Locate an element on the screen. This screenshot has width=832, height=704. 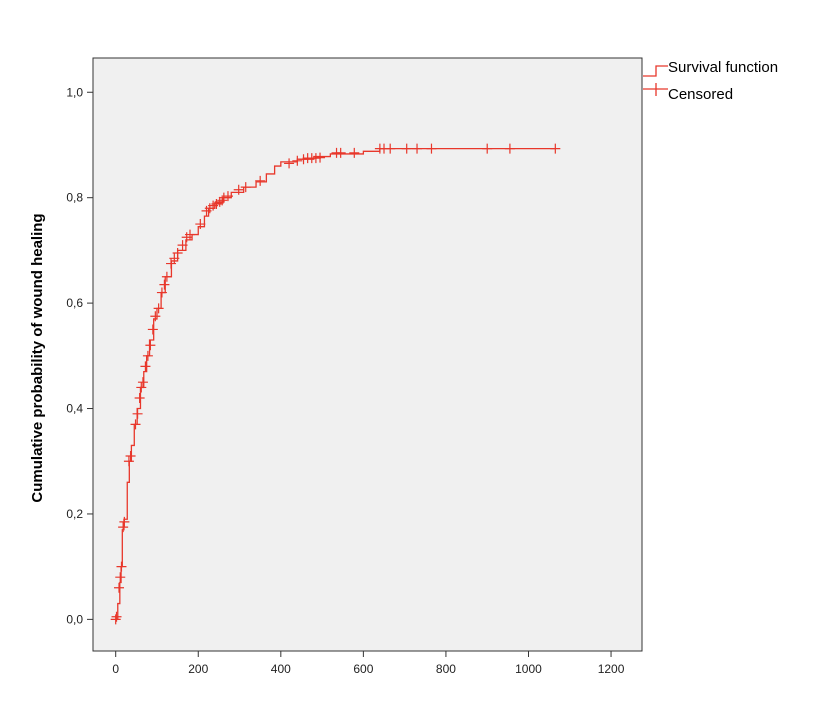
x-tick-label: 600 is located at coordinates (363, 669).